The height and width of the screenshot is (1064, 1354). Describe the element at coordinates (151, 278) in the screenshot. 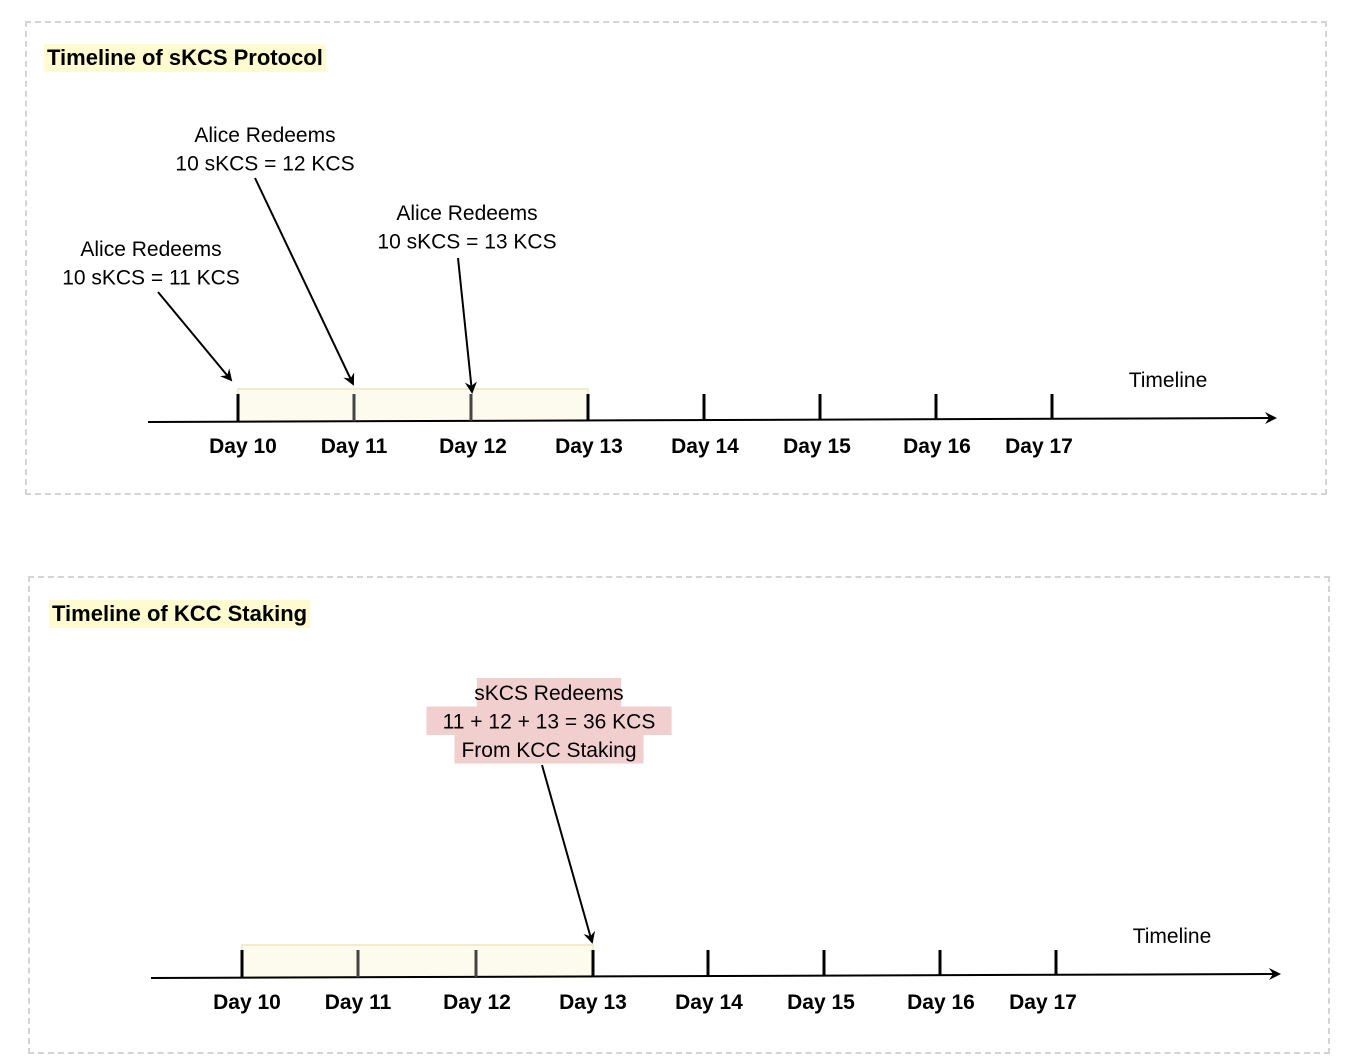

I see `redeem-note-line: 10 sKCS = 11 KCS` at that location.